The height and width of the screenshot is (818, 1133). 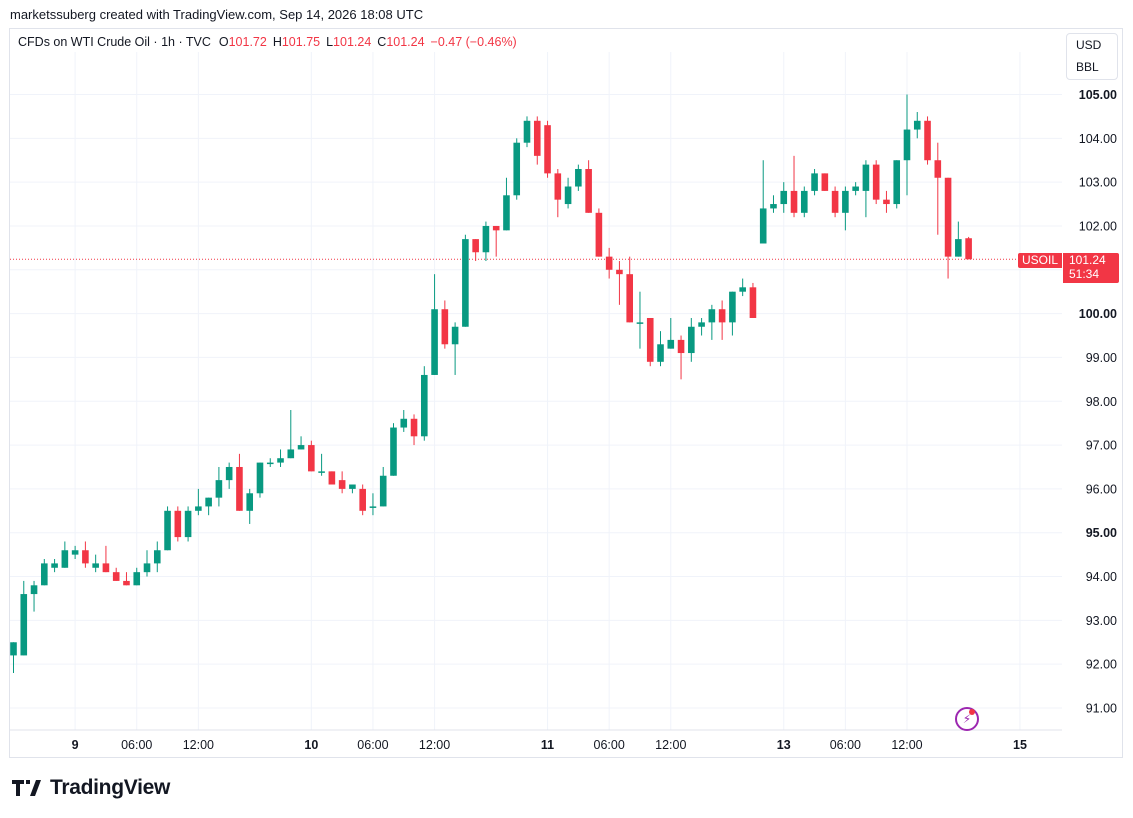 I want to click on y-tick-label: 102.00, so click(x=1098, y=226).